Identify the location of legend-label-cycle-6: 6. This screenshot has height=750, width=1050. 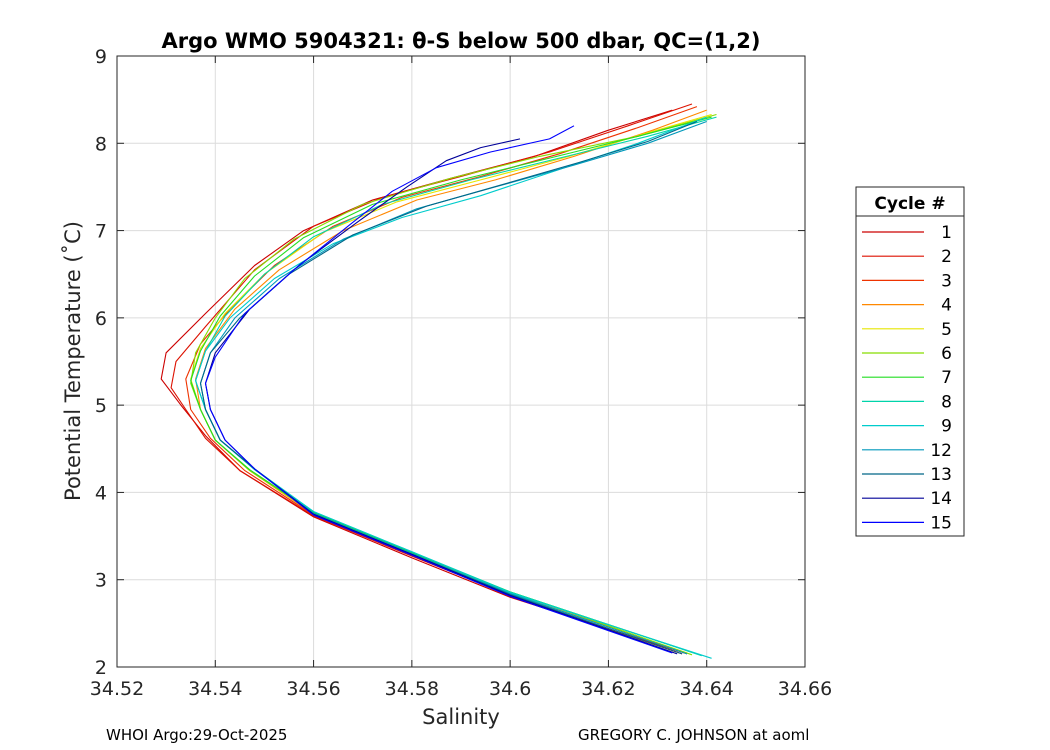
(946, 354).